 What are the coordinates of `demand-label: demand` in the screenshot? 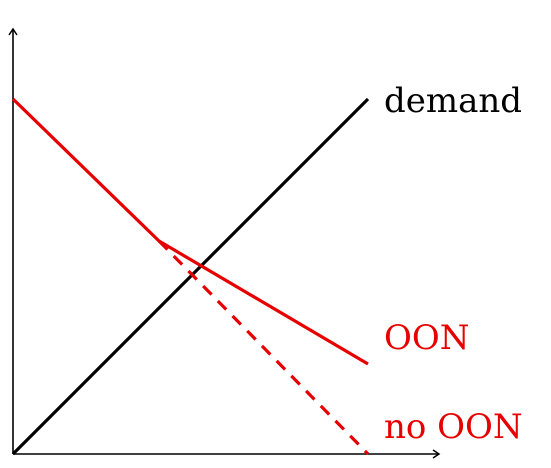 It's located at (453, 101).